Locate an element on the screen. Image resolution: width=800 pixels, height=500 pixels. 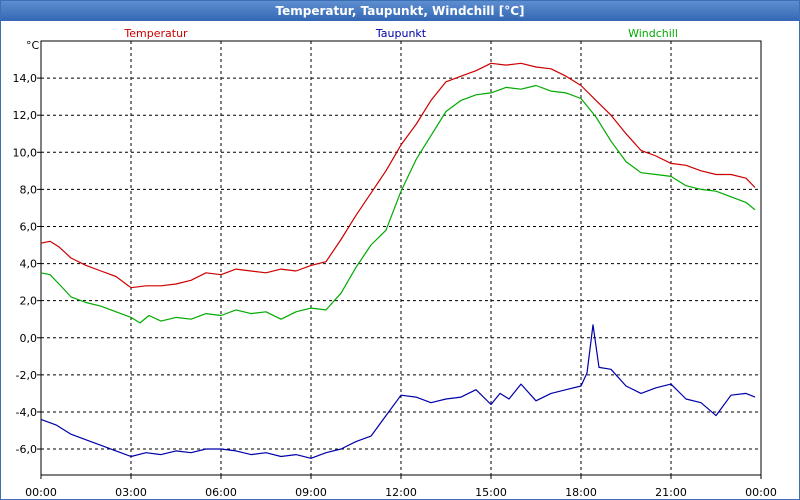
legend-temperatur: Temperatur is located at coordinates (155, 33).